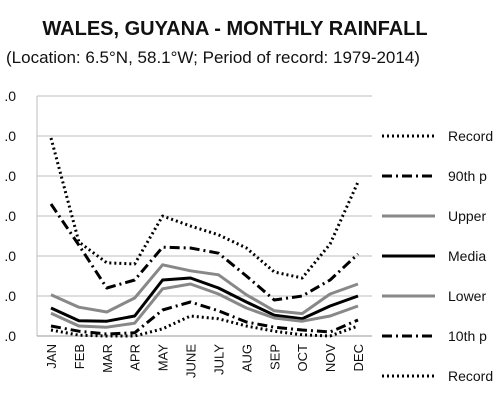 This screenshot has height=400, width=495. Describe the element at coordinates (467, 256) in the screenshot. I see `legend-label: Media` at that location.